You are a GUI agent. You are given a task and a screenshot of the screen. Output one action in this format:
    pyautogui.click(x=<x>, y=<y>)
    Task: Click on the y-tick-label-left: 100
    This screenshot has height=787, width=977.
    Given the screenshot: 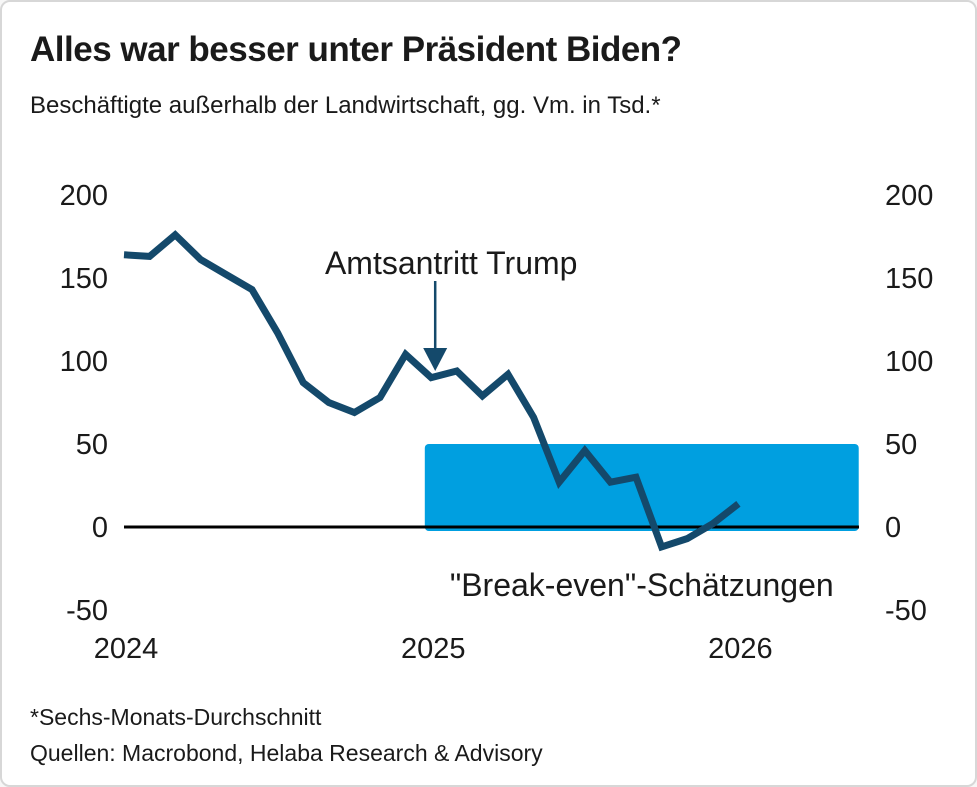 What is the action you would take?
    pyautogui.click(x=84, y=362)
    